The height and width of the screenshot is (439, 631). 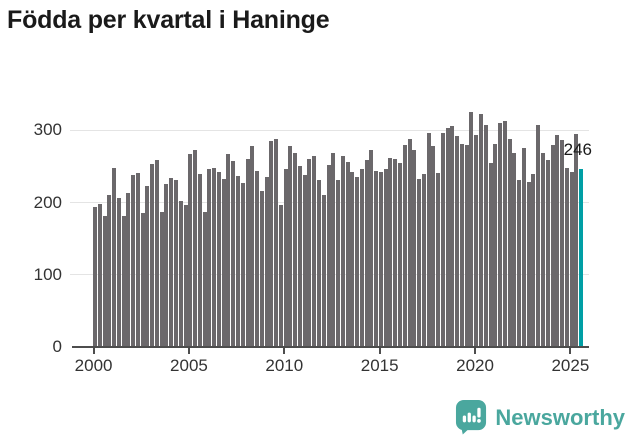 I want to click on x-tick-label: 2000, so click(x=93, y=365).